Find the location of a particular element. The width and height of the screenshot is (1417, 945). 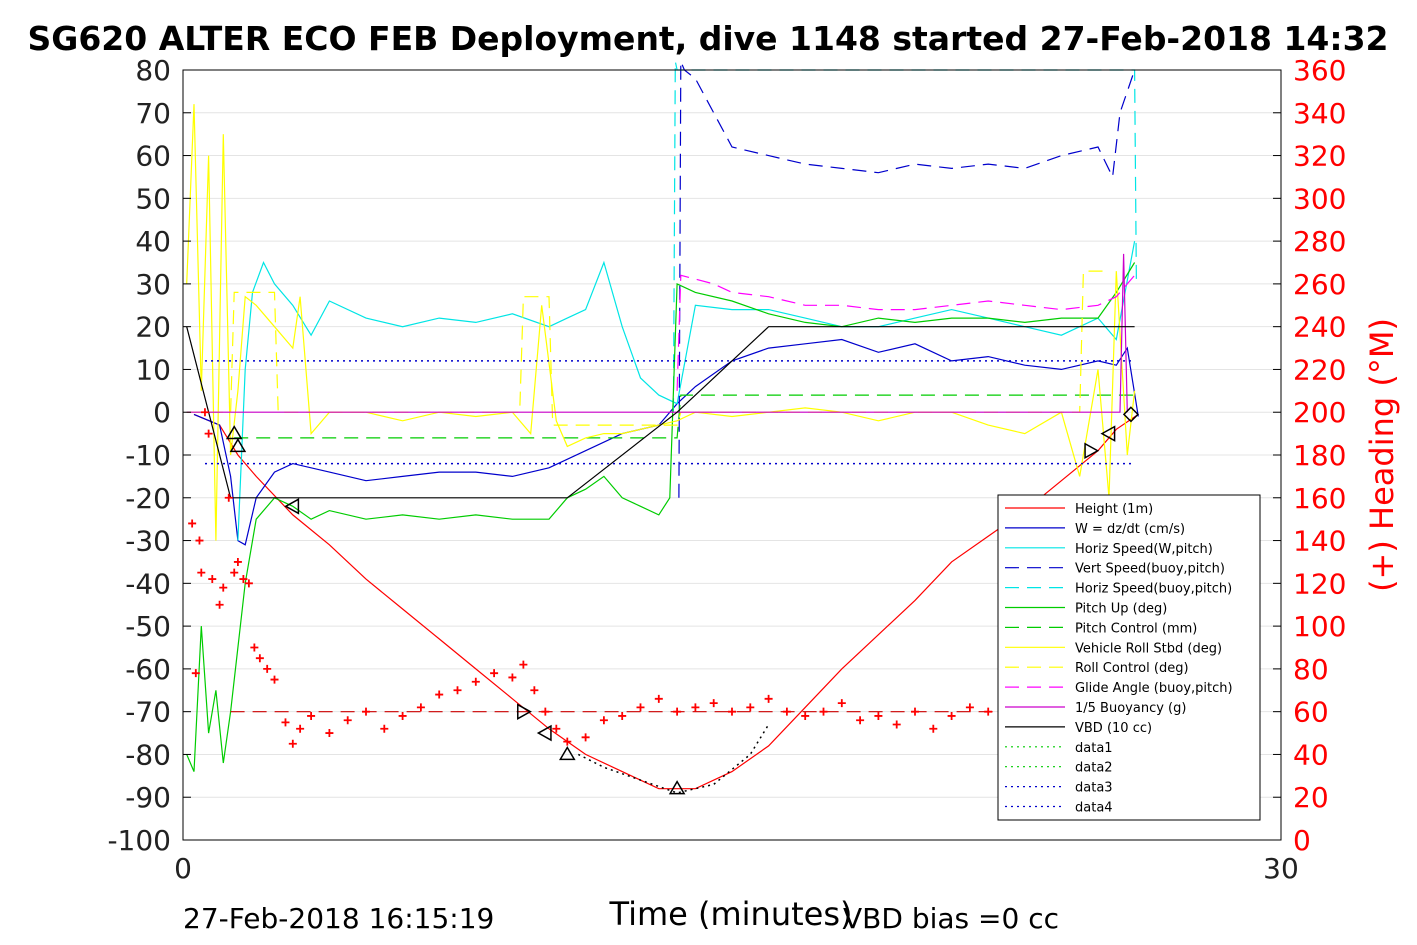

series-1-5-buoyancy-g is located at coordinates (657, 333).